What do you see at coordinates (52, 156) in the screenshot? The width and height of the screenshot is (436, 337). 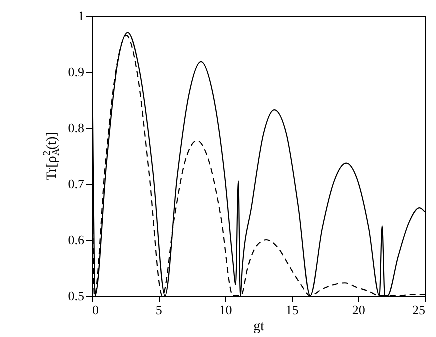 I see `y-axis-title: Tr[ρ2A(t)]` at bounding box center [52, 156].